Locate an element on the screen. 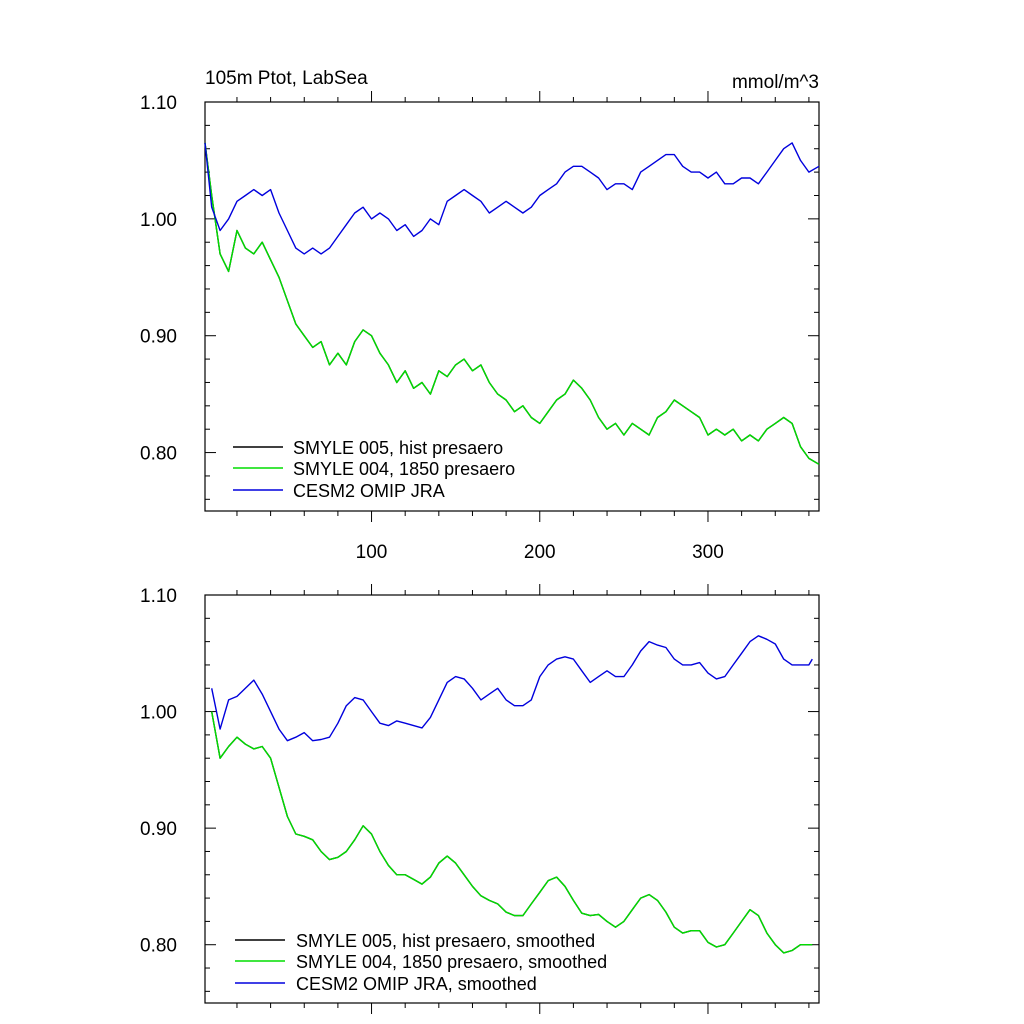 The width and height of the screenshot is (1024, 1024). top-legend-label-smyle-004: SMYLE 004, 1850 presaero is located at coordinates (404, 469).